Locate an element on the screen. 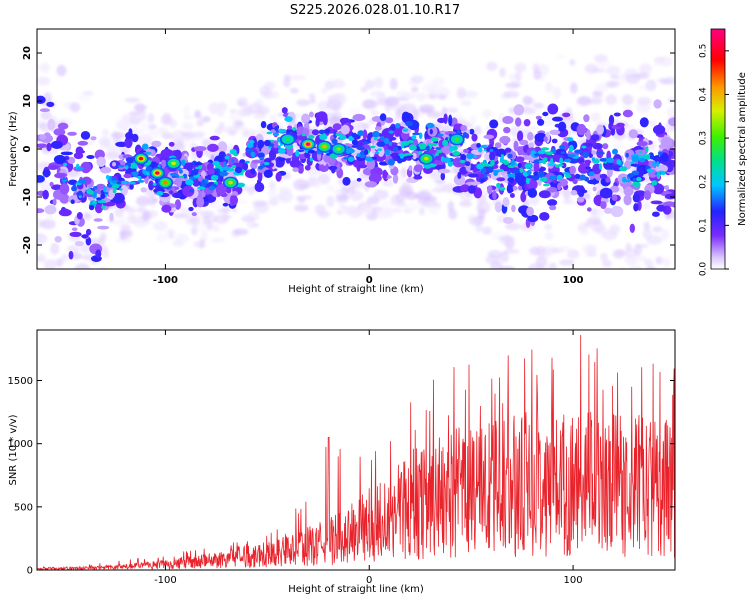 The height and width of the screenshot is (600, 750). heatmap-x-label: Height of straight line (km) is located at coordinates (356, 289).